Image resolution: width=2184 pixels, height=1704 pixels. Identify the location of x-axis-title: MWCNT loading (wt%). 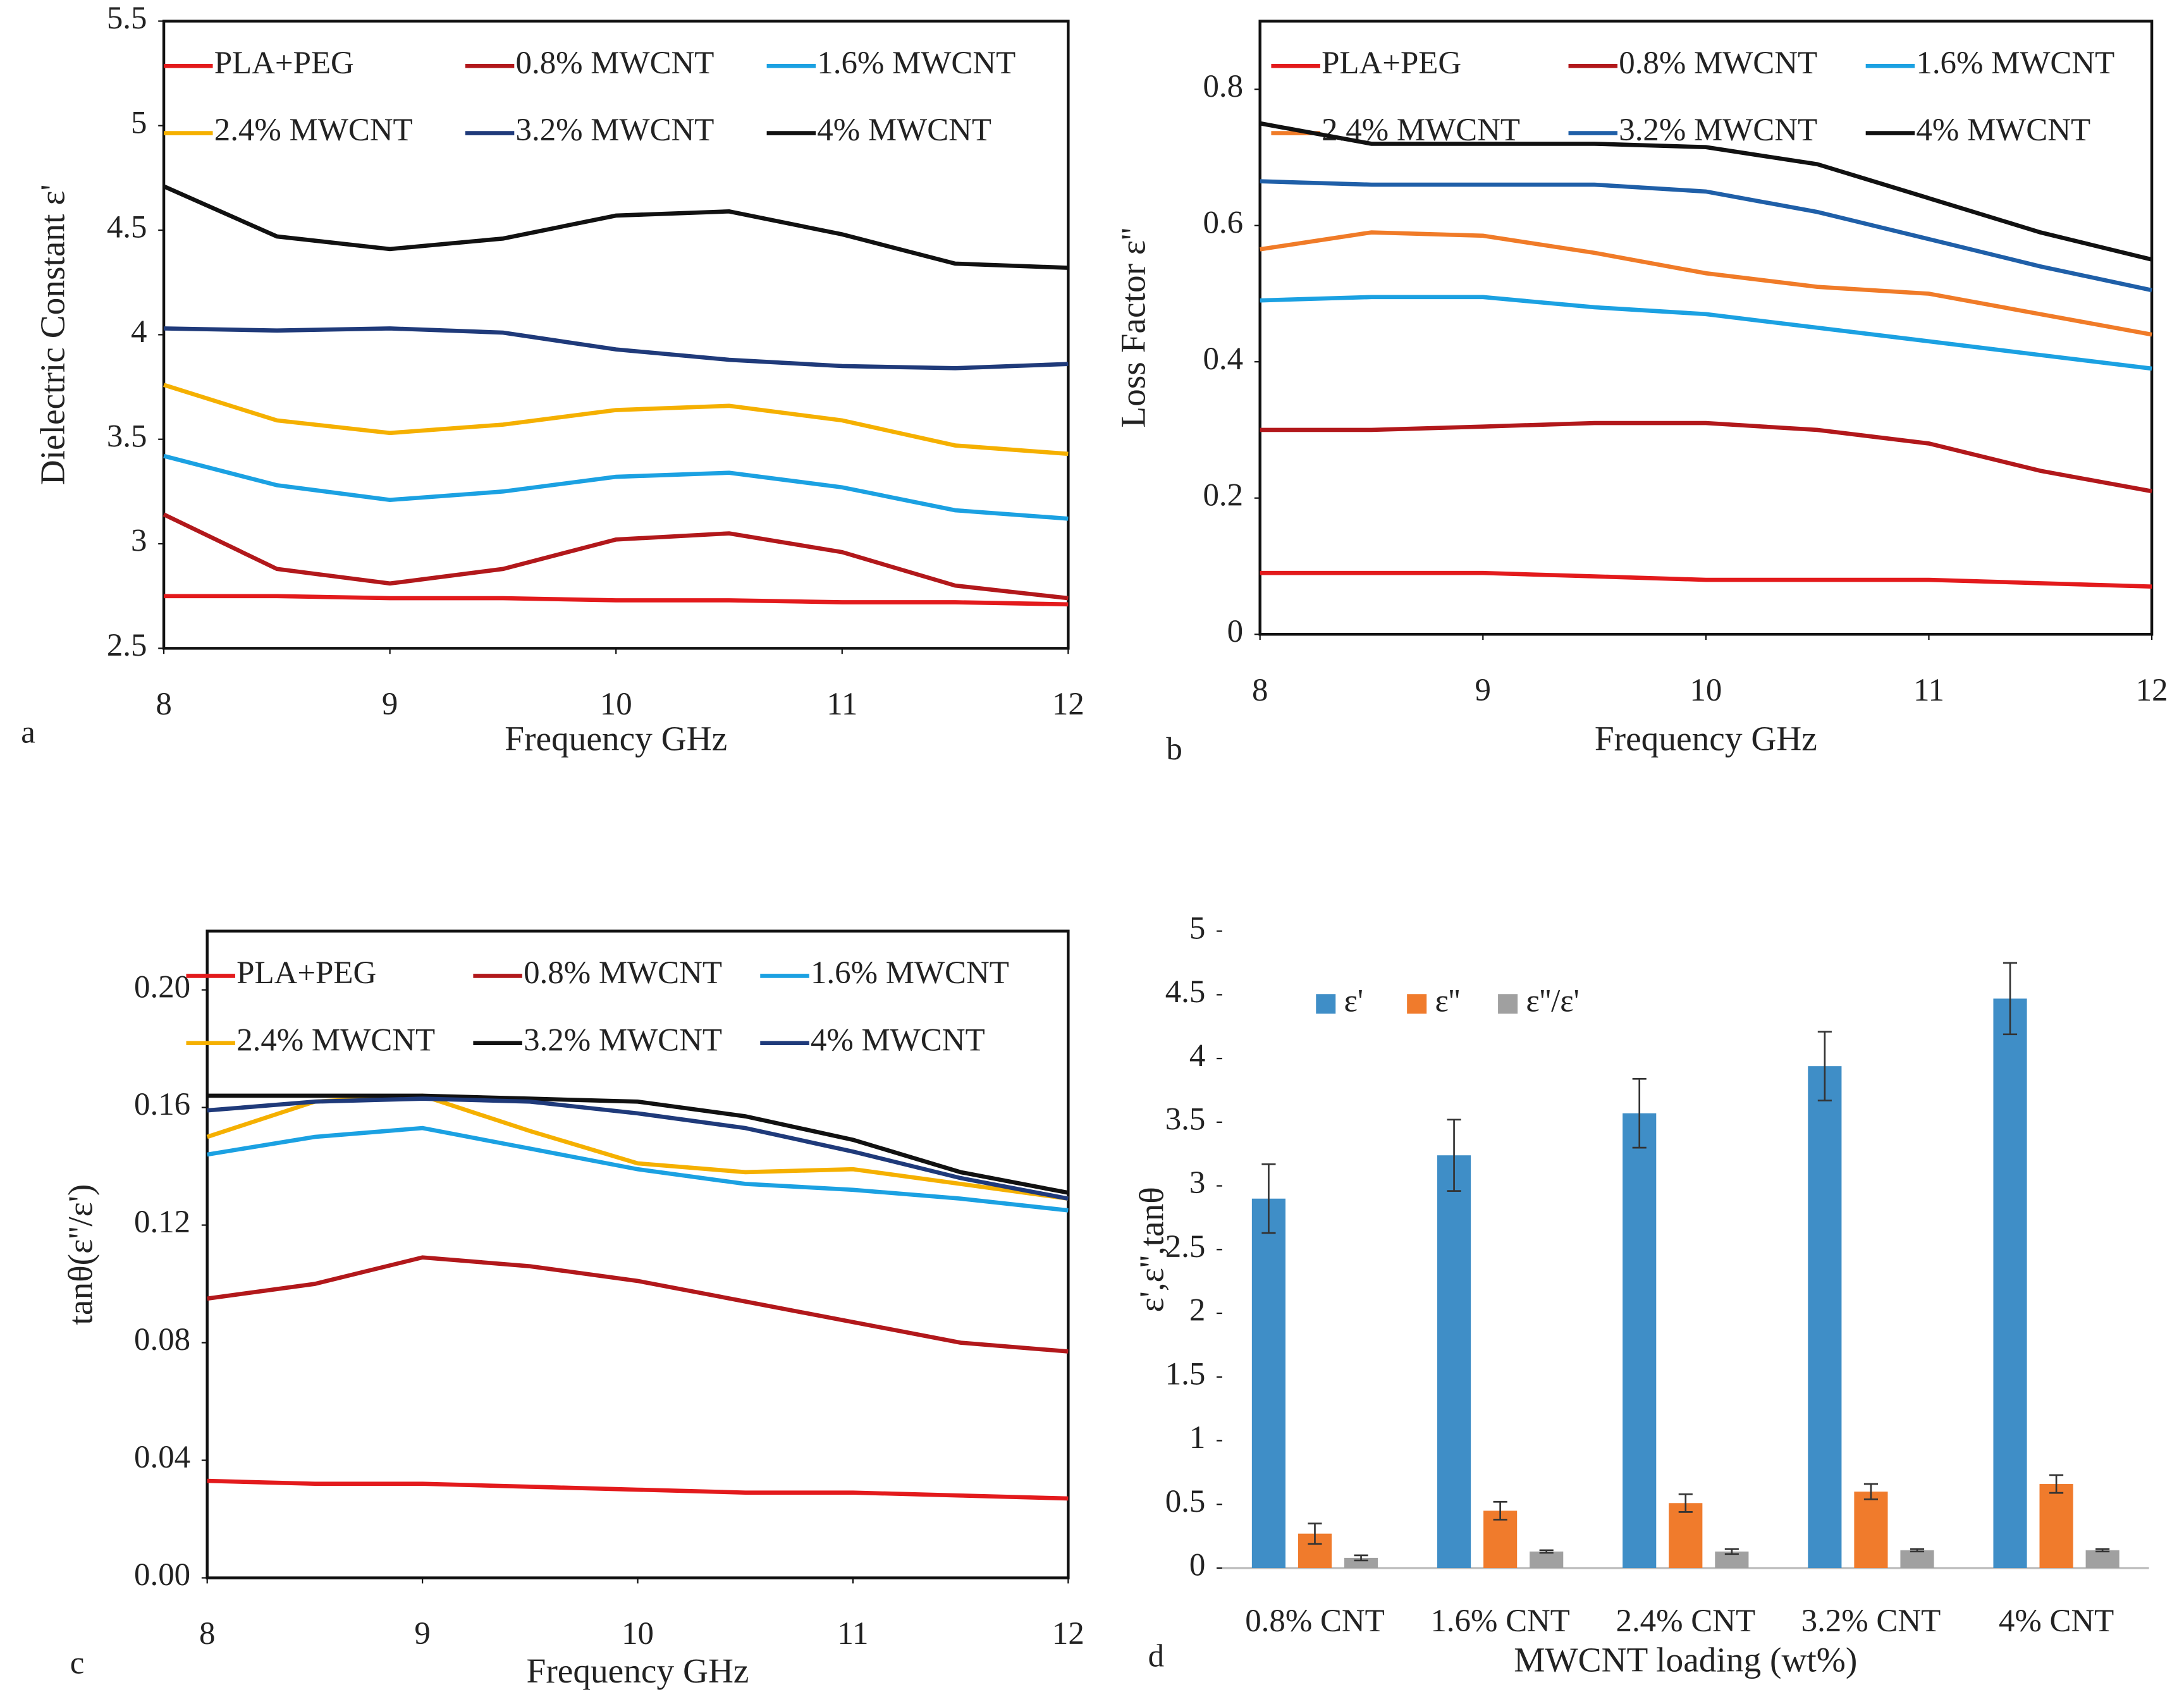
(1685, 1660).